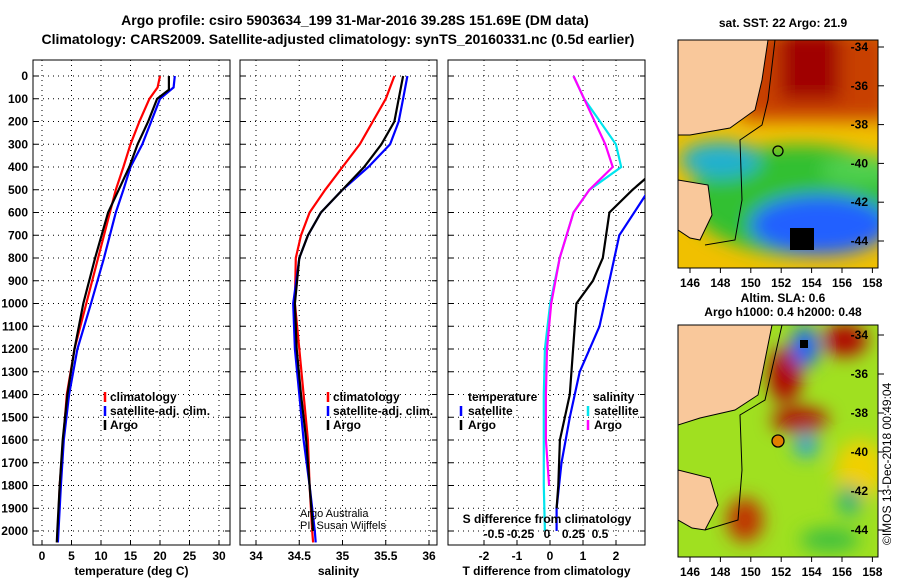  Describe the element at coordinates (14, 463) in the screenshot. I see `y-tick-label: 1700` at that location.